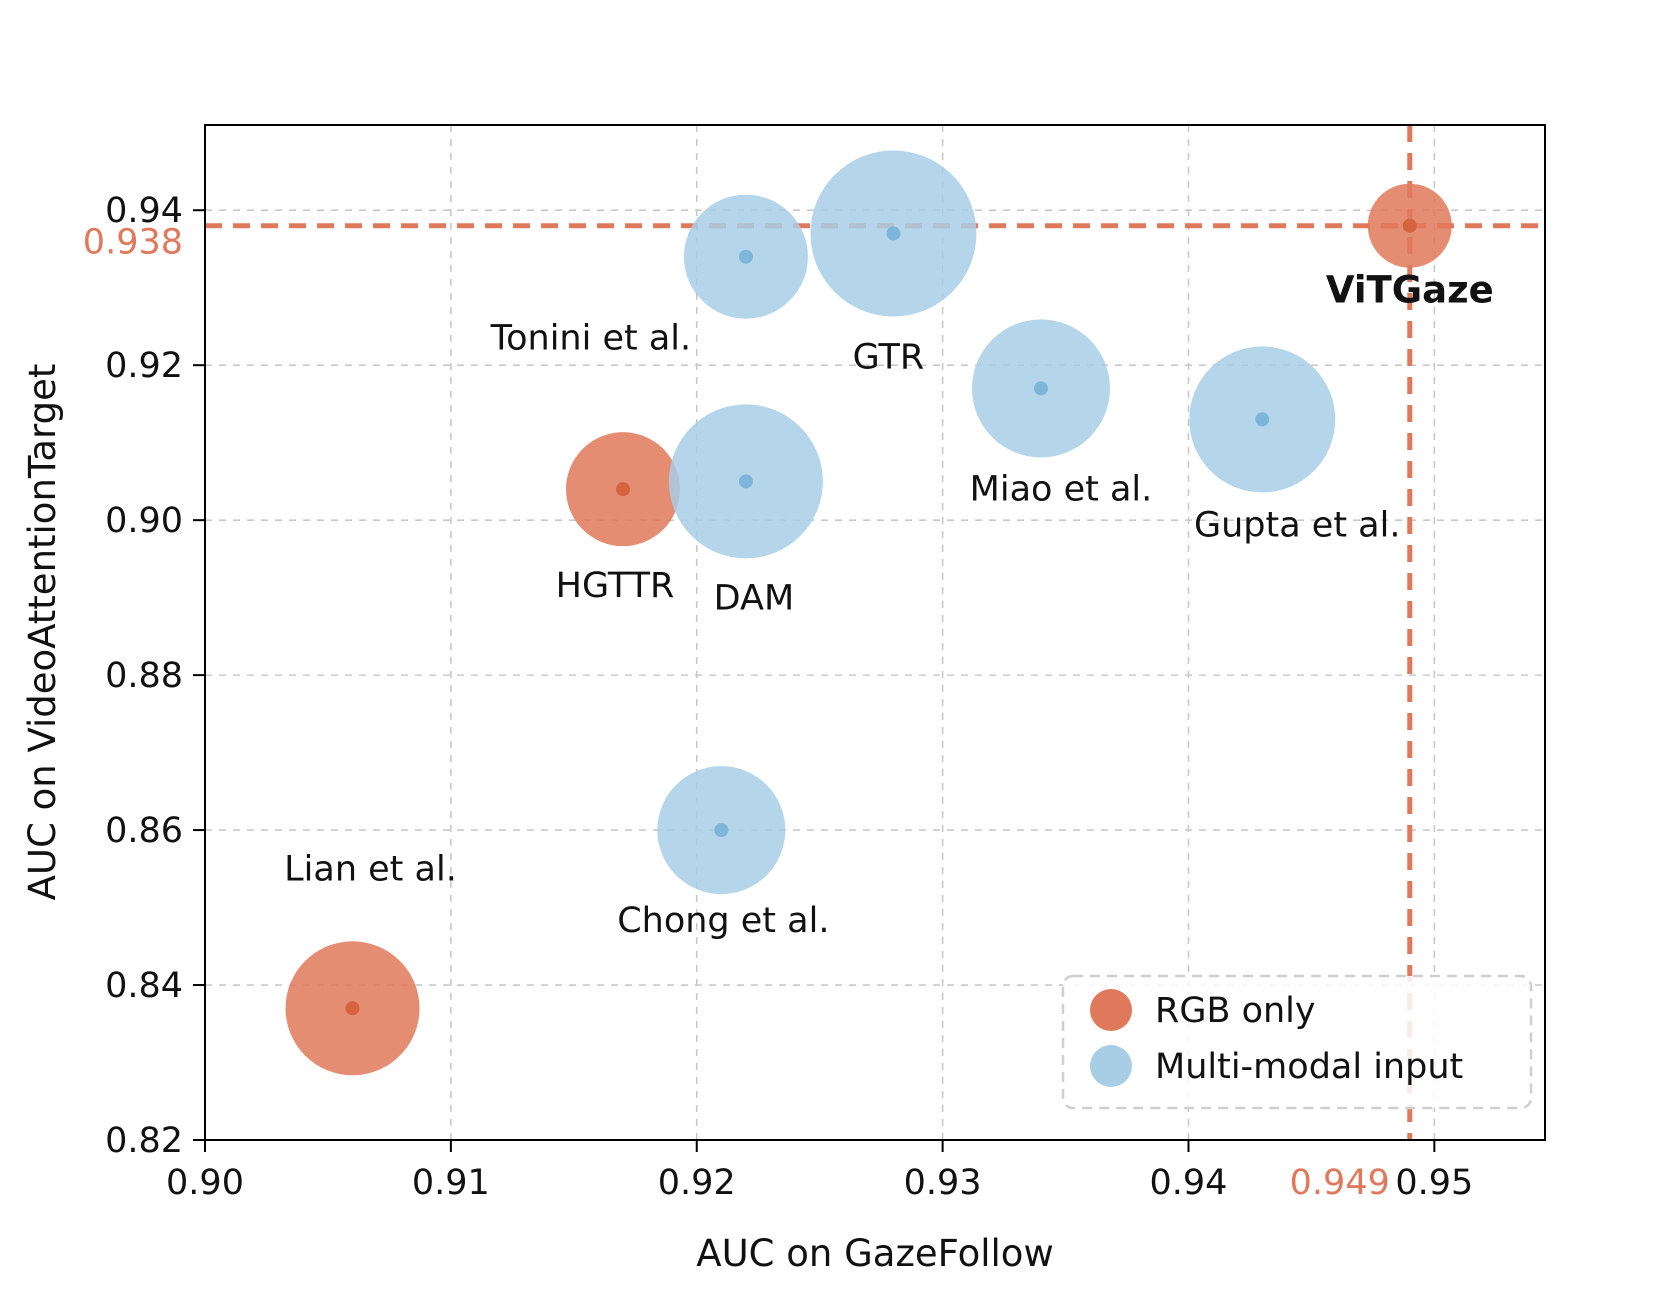 The width and height of the screenshot is (1673, 1314). I want to click on point-label: Gupta et al., so click(1297, 525).